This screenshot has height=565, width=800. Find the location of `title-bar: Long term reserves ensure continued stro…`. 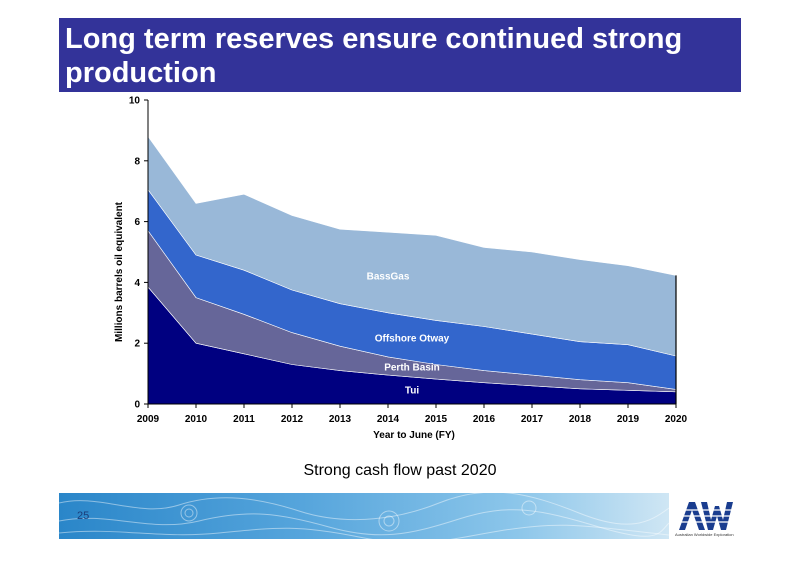

title-bar: Long term reserves ensure continued stro… is located at coordinates (400, 55).